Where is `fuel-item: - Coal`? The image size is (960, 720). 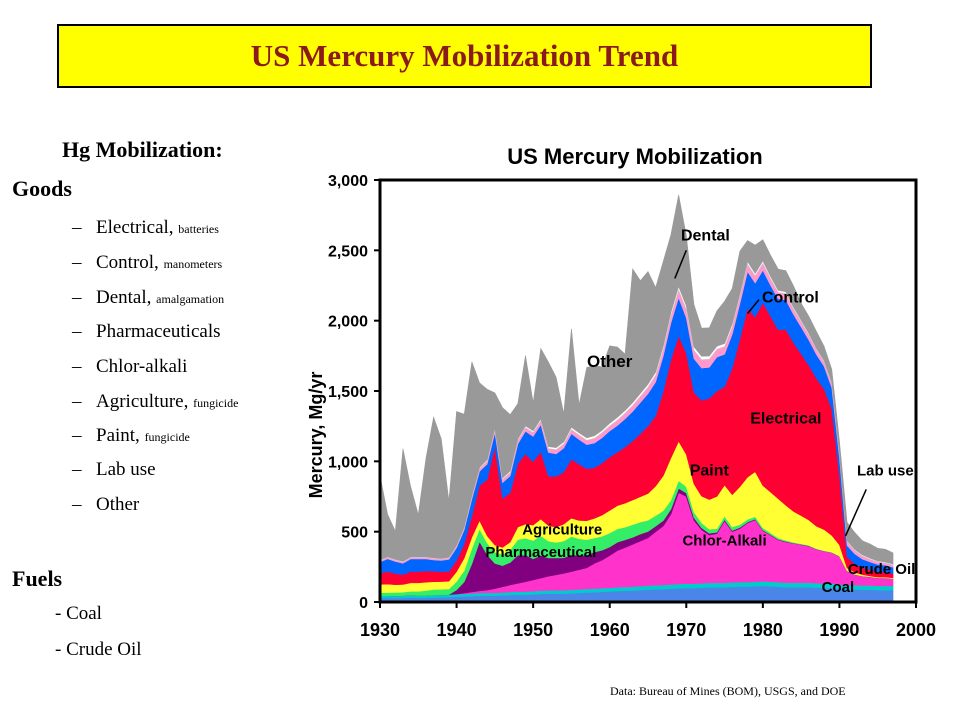 fuel-item: - Coal is located at coordinates (78, 613).